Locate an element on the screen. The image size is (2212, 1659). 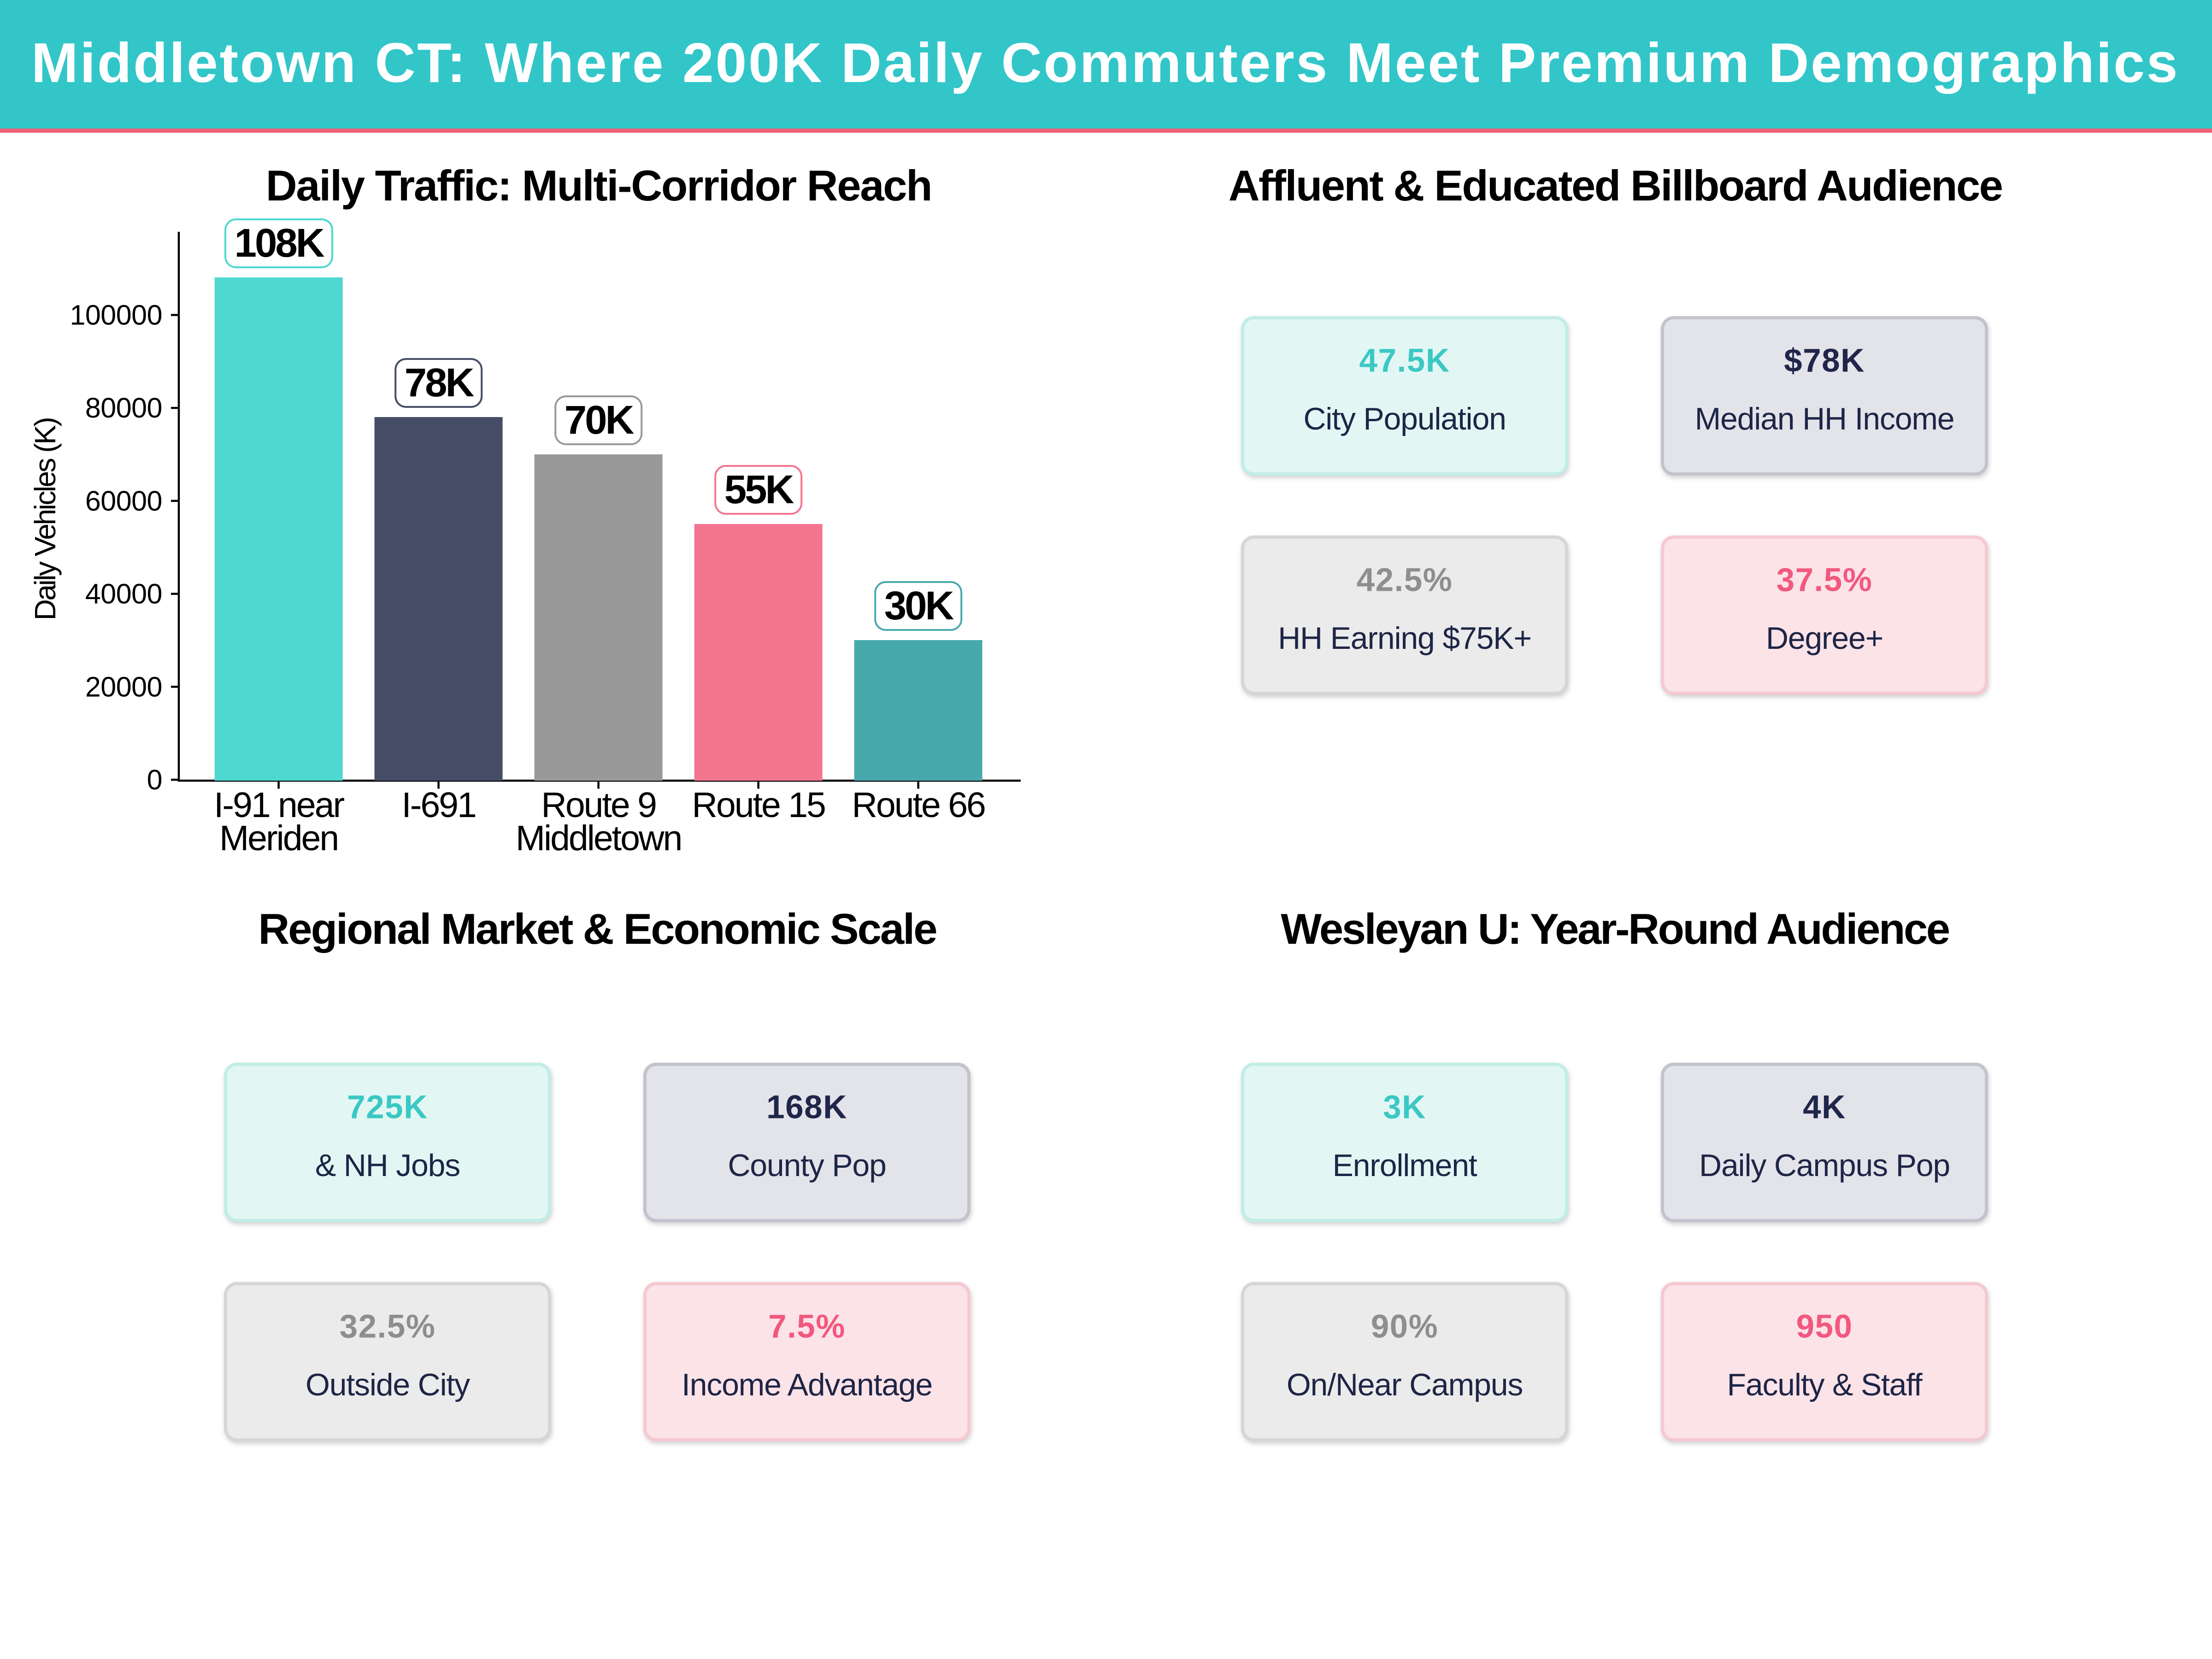
svg-text: 80000 is located at coordinates (123, 408).